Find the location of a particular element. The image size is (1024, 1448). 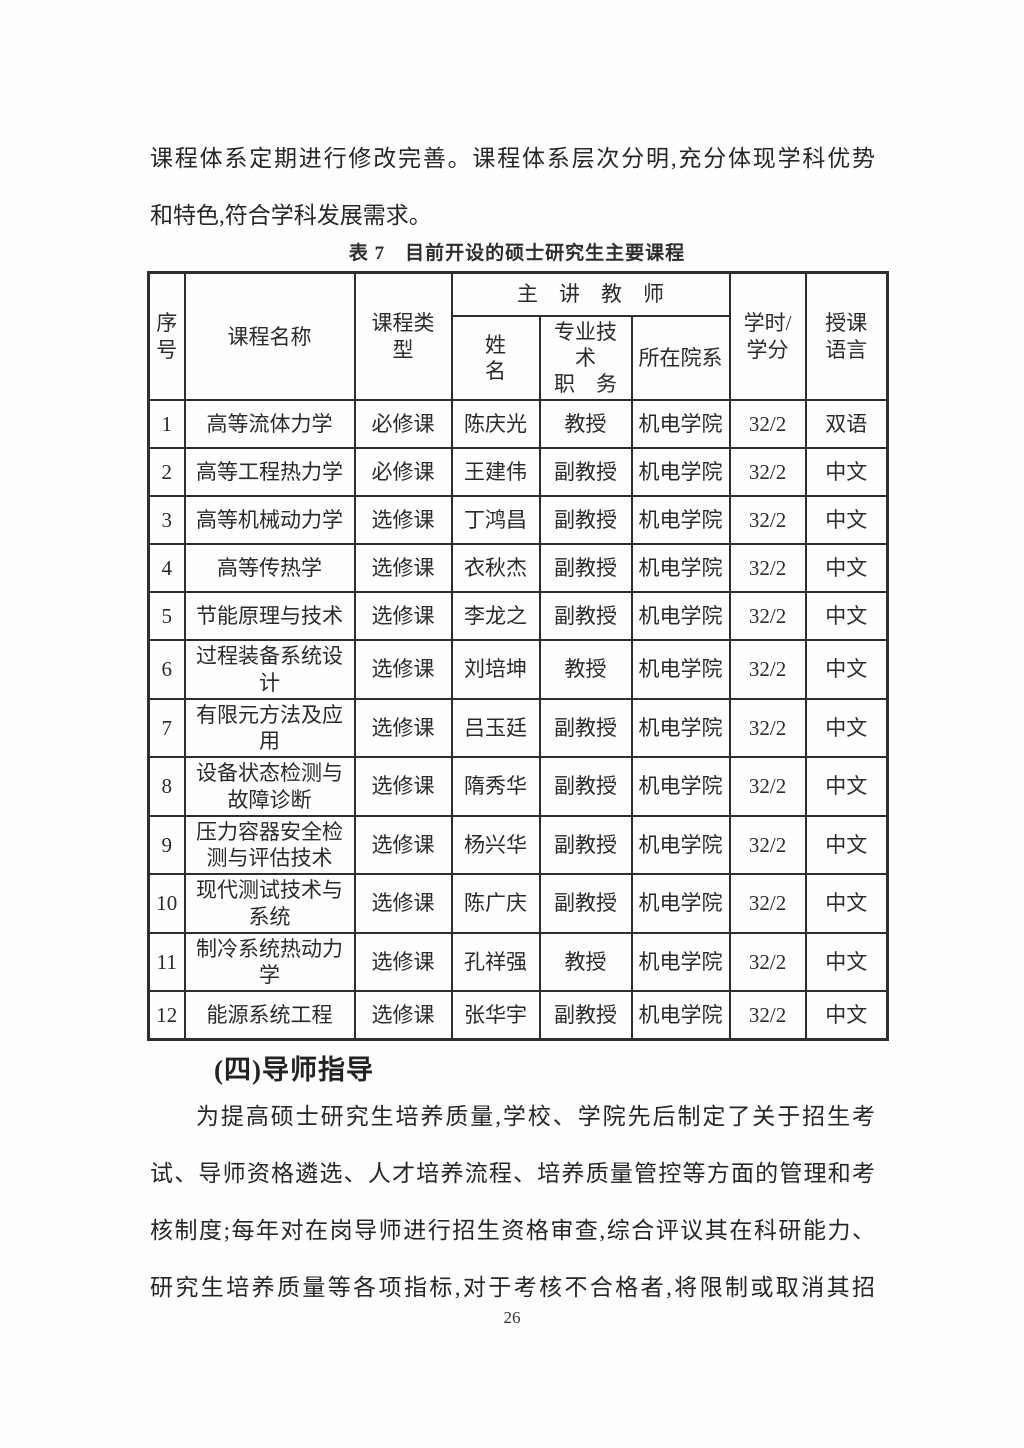

table-row: 6 过程装备系统设计 选修课 刘培坤 教授 机电学院 32/2 中文 is located at coordinates (518, 669).